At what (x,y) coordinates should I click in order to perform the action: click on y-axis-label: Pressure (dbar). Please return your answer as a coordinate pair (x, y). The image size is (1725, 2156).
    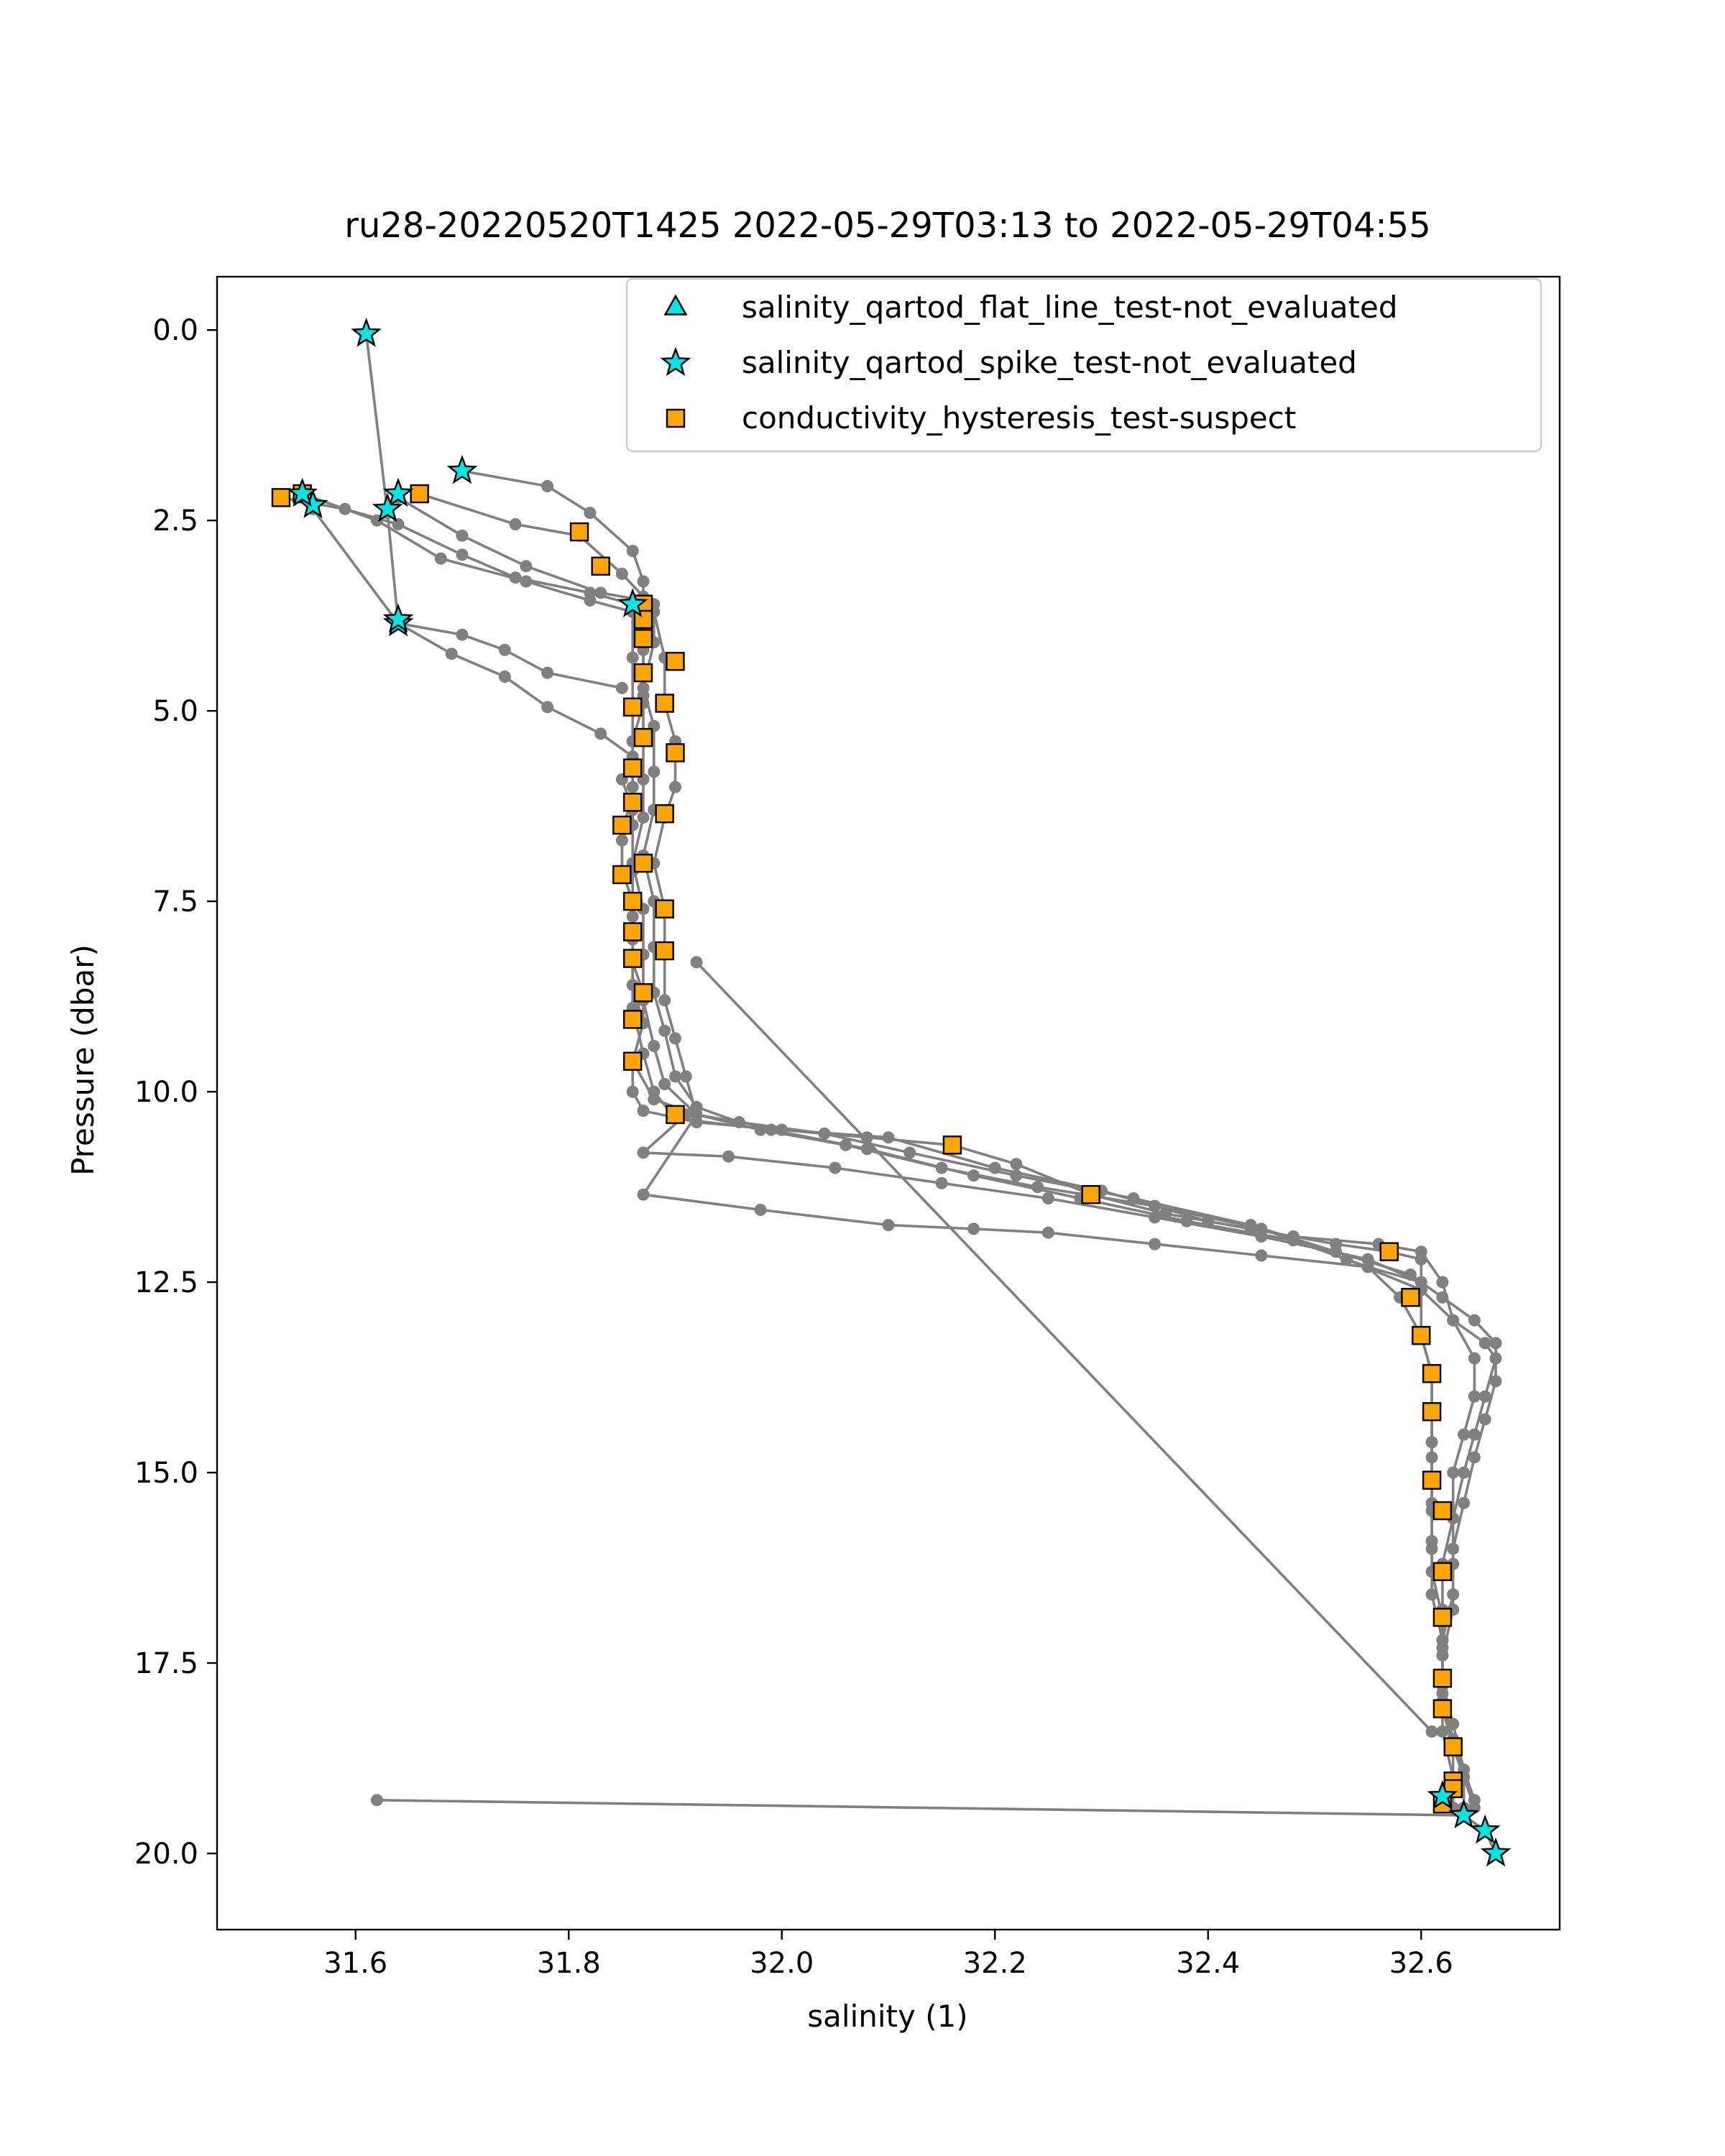
    Looking at the image, I should click on (83, 1060).